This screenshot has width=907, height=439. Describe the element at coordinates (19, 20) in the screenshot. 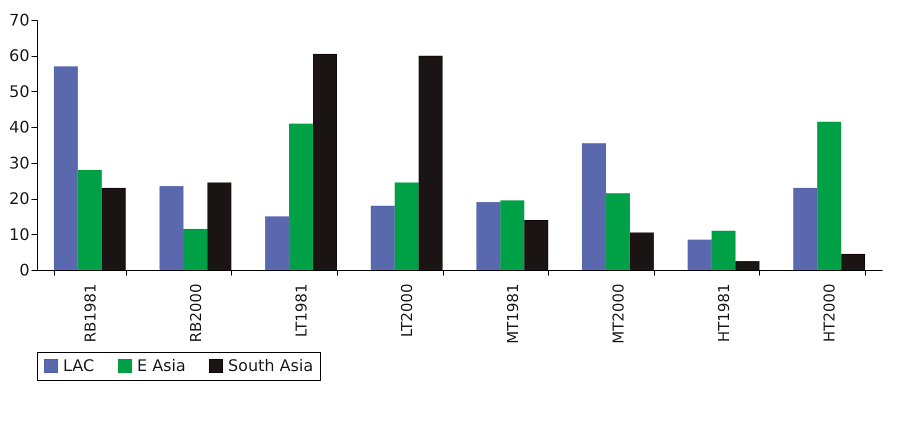

I see `y-tick-label: 70` at that location.